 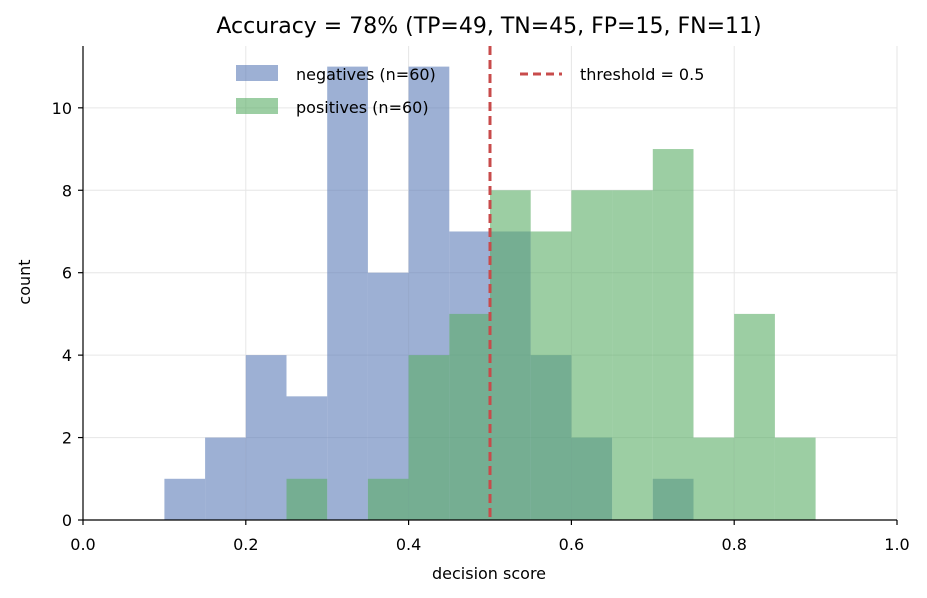 What do you see at coordinates (67, 438) in the screenshot?
I see `y-tick-label: 2` at bounding box center [67, 438].